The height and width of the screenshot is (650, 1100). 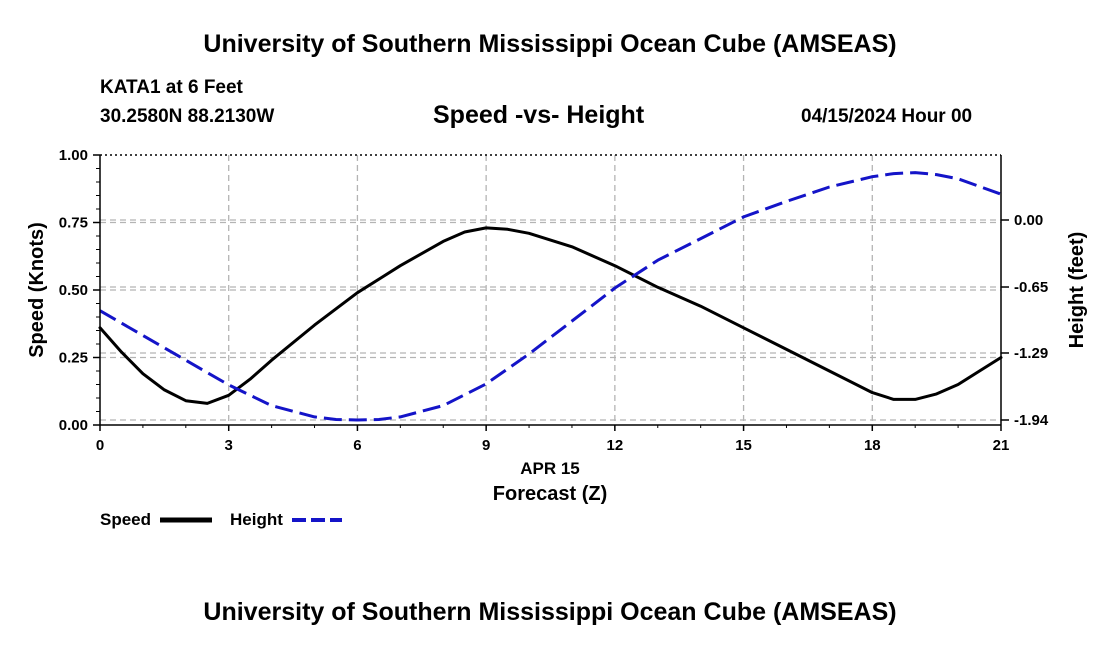 I want to click on y-right-tick-label: 0.00, so click(x=1028, y=220).